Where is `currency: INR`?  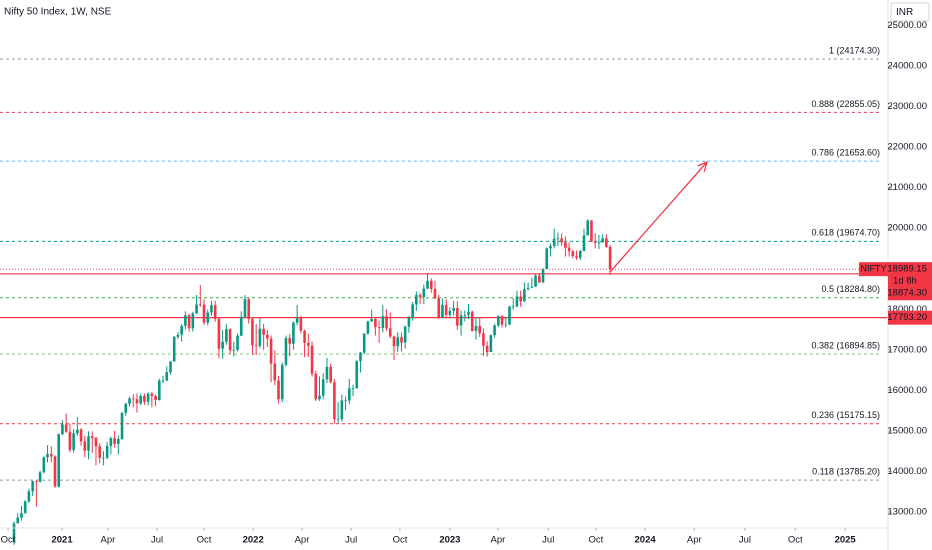 currency: INR is located at coordinates (904, 12).